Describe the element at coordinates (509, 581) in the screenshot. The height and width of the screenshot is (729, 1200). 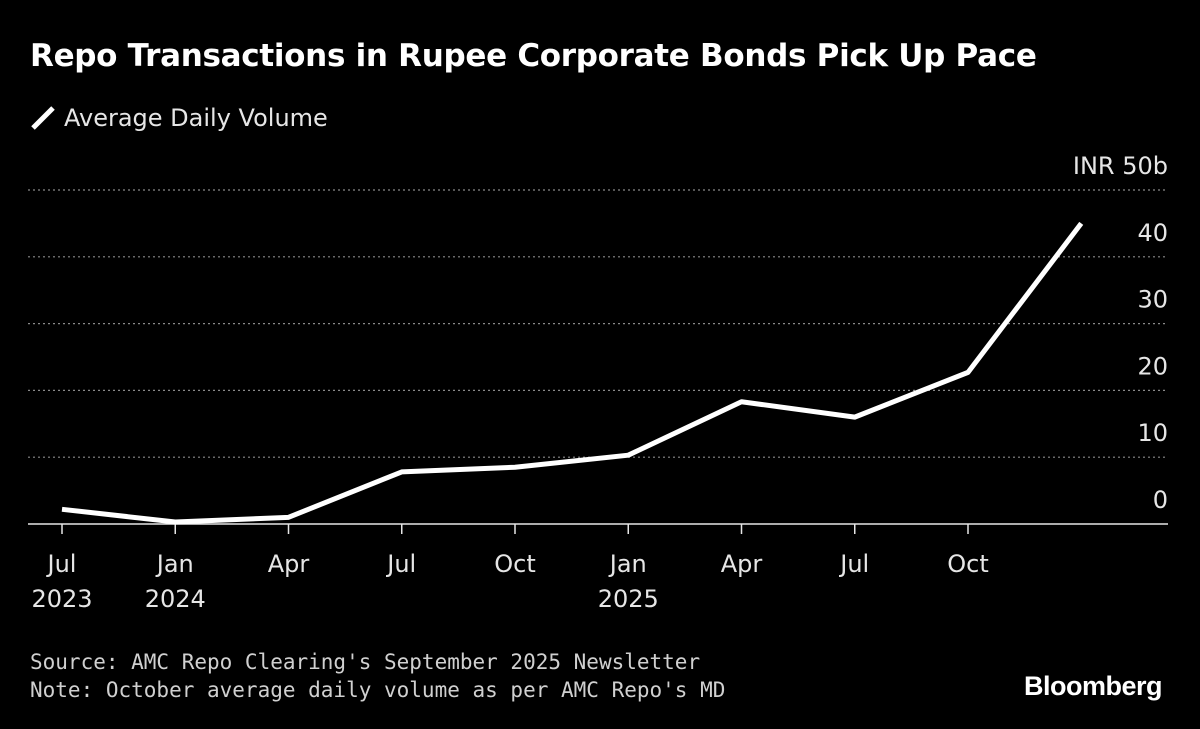
I see `x-tick-labels: Jul 2023 Jan 2024 Apr Jul Oct Jan 2025 Apr Jul Oct` at that location.